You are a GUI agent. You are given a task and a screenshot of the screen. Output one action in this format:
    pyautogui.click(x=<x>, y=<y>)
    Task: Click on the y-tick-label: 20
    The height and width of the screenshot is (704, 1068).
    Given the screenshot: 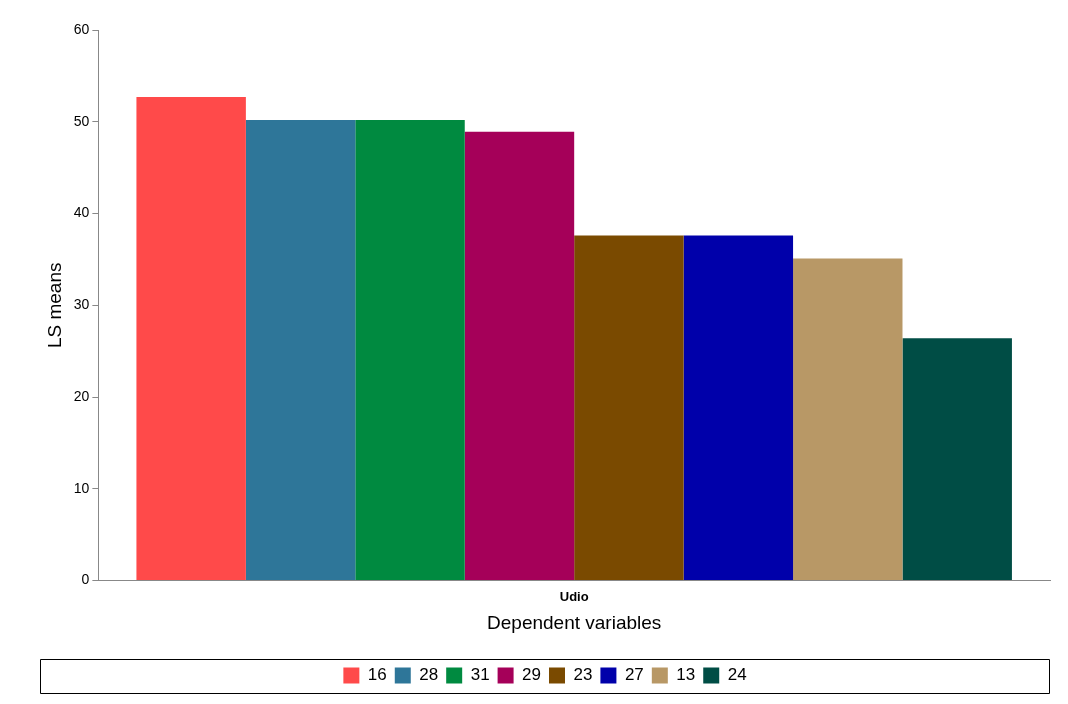 What is the action you would take?
    pyautogui.click(x=81, y=395)
    